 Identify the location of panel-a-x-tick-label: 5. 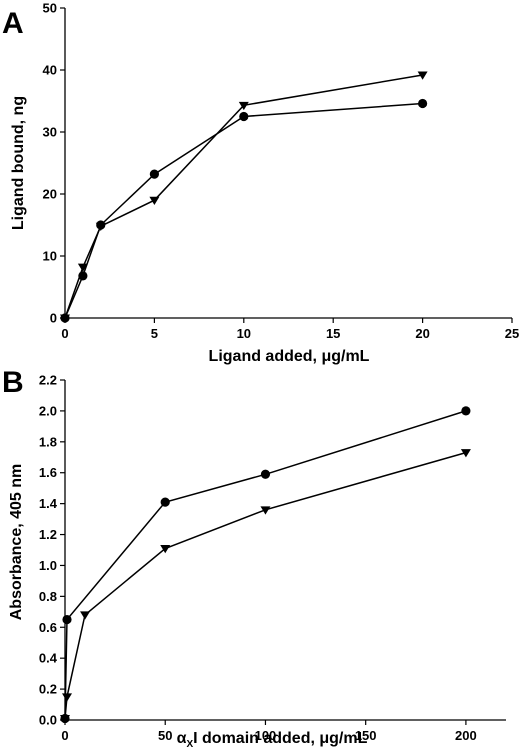
(154, 333).